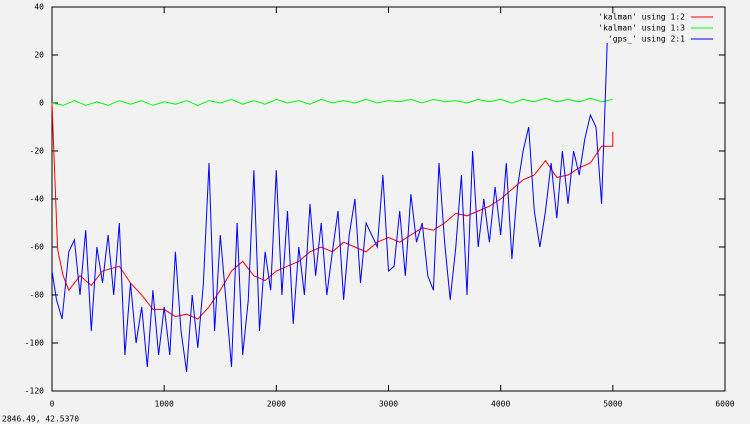  What do you see at coordinates (39, 55) in the screenshot?
I see `y-tick-label: 20` at bounding box center [39, 55].